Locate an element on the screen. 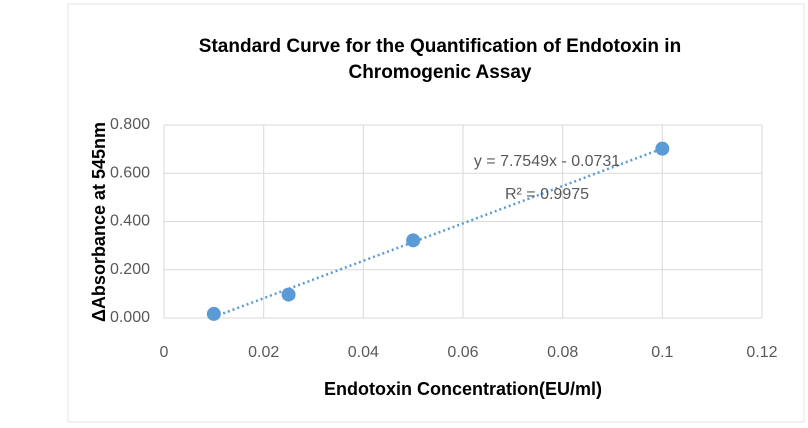 The image size is (808, 428). x-axis-title: Endotoxin Concentration(EU/ml) is located at coordinates (463, 389).